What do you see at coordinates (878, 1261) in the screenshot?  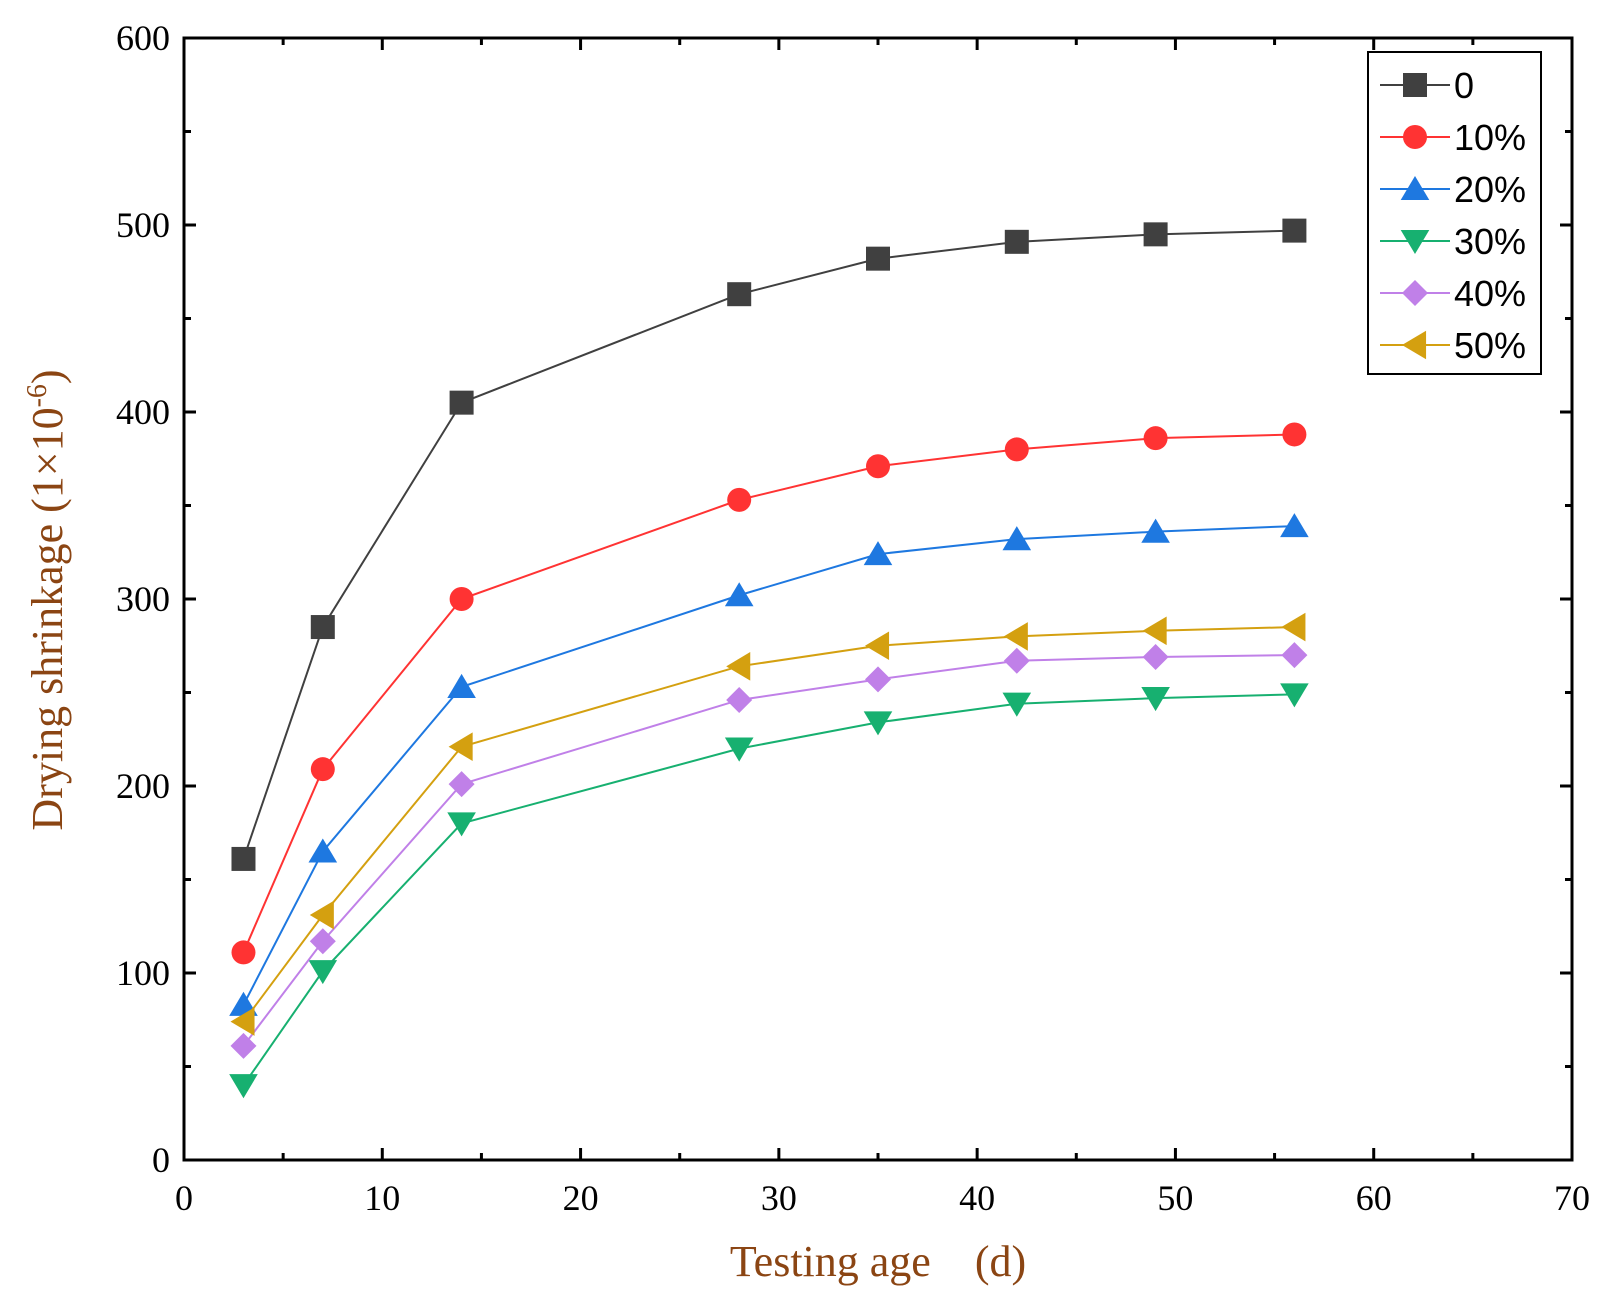 I see `x-axis-title: Testing age (d)` at bounding box center [878, 1261].